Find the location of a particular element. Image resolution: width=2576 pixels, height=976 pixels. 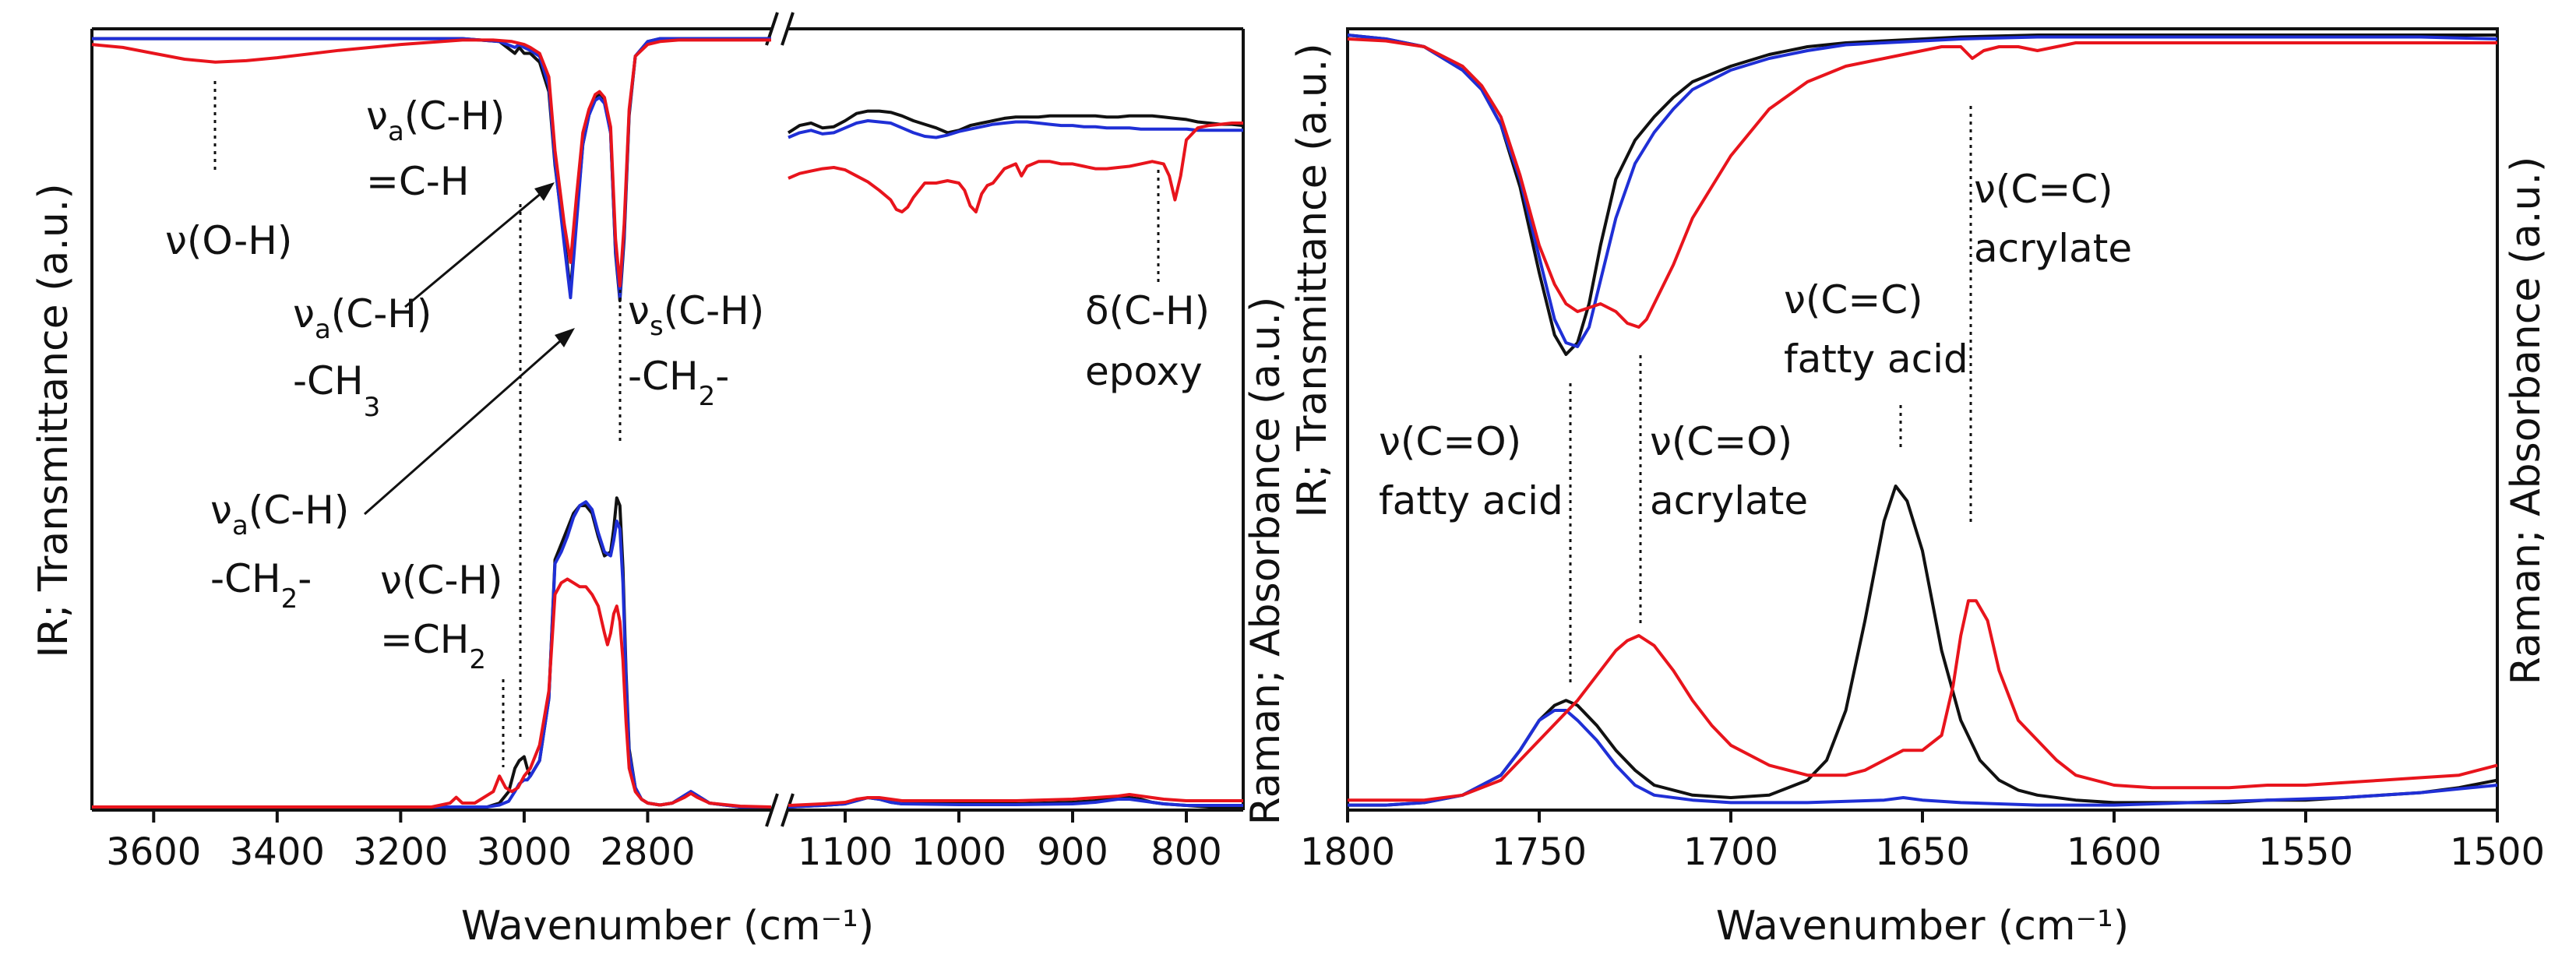

right-ir-red-line is located at coordinates (1922, 183).